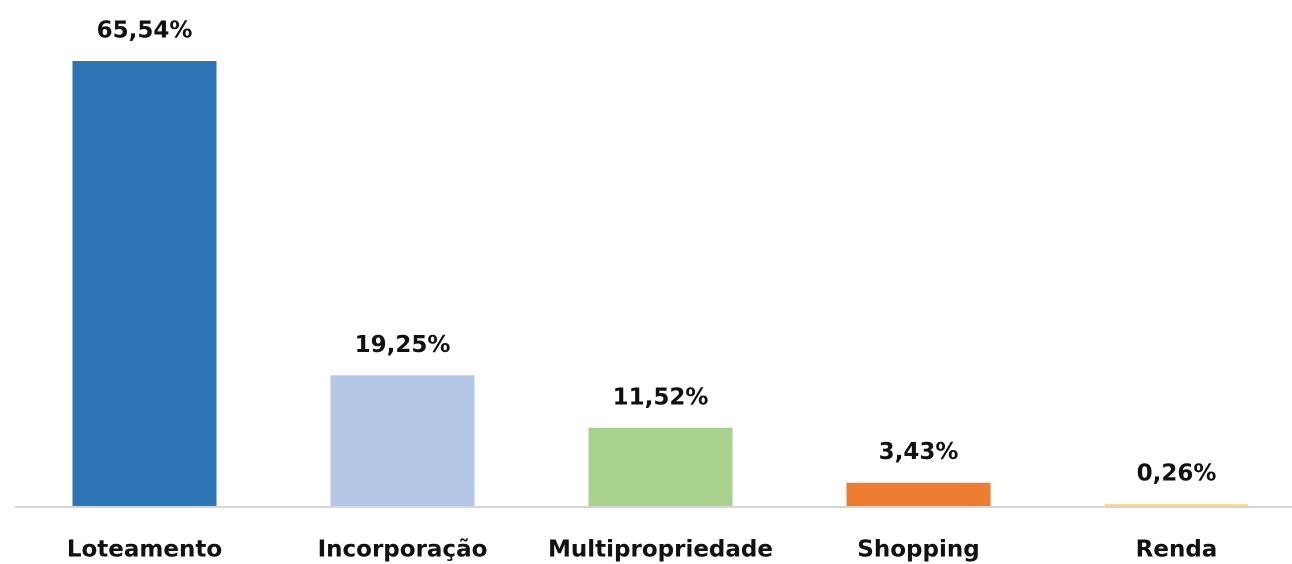  Describe the element at coordinates (661, 397) in the screenshot. I see `value-label: 11,52%` at that location.